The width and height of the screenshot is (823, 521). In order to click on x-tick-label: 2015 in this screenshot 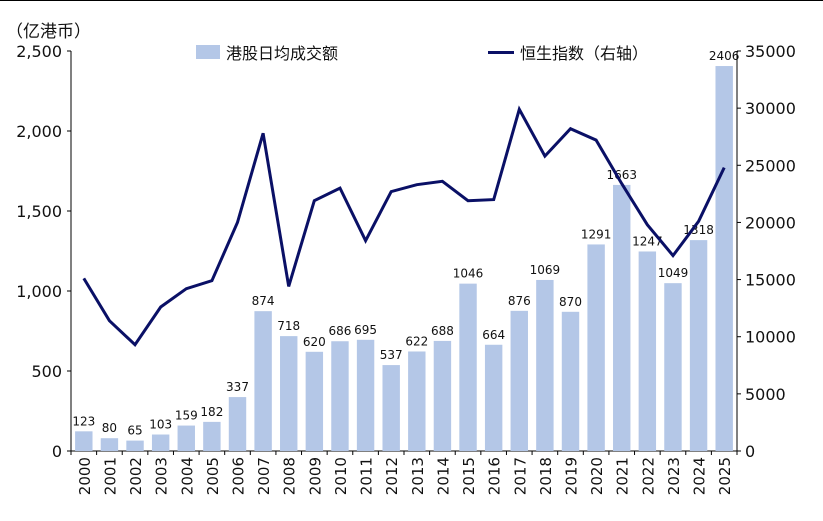, I will do `click(469, 476)`.